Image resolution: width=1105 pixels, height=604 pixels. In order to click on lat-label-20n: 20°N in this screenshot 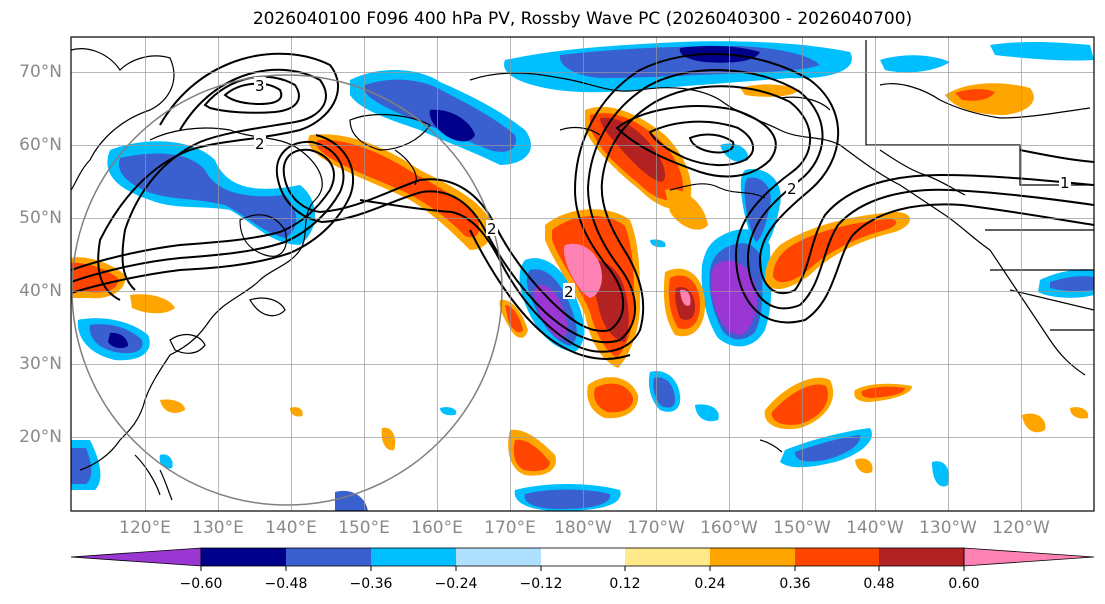, I will do `click(40, 437)`.